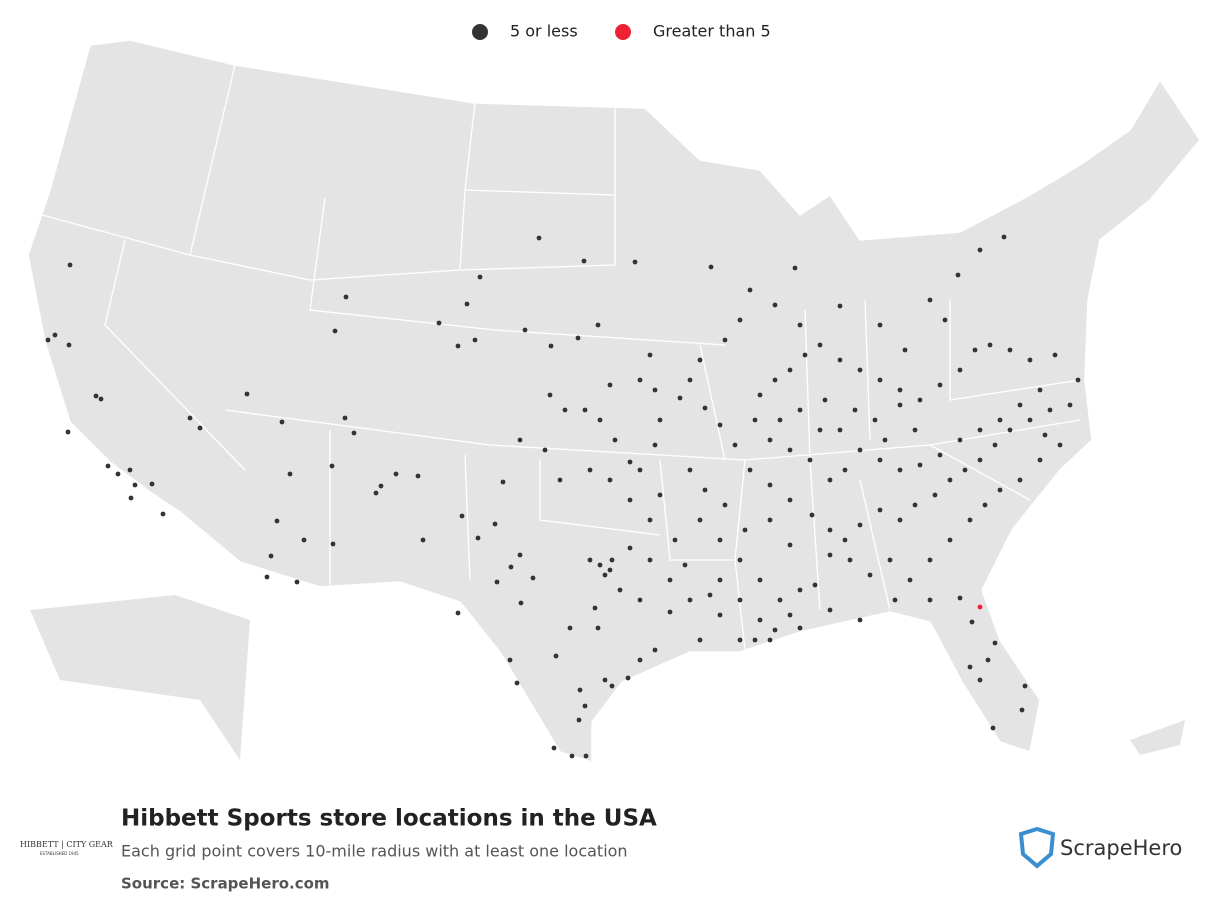 The height and width of the screenshot is (902, 1224). I want to click on legend: 5 or less Greater than 5, so click(621, 31).